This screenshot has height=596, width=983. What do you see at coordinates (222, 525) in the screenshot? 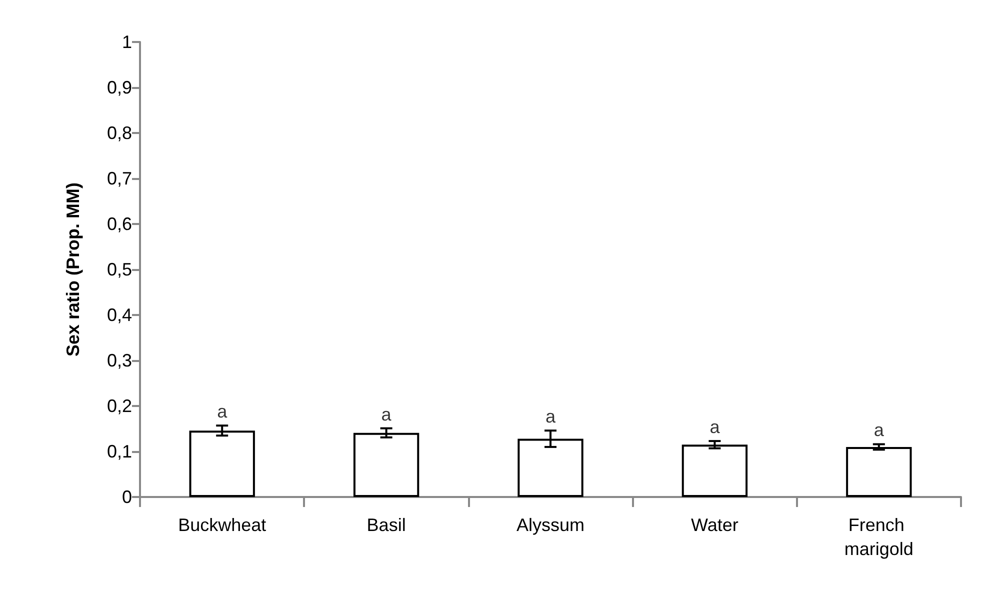
I see `x-tick-label: Buckwheat` at bounding box center [222, 525].